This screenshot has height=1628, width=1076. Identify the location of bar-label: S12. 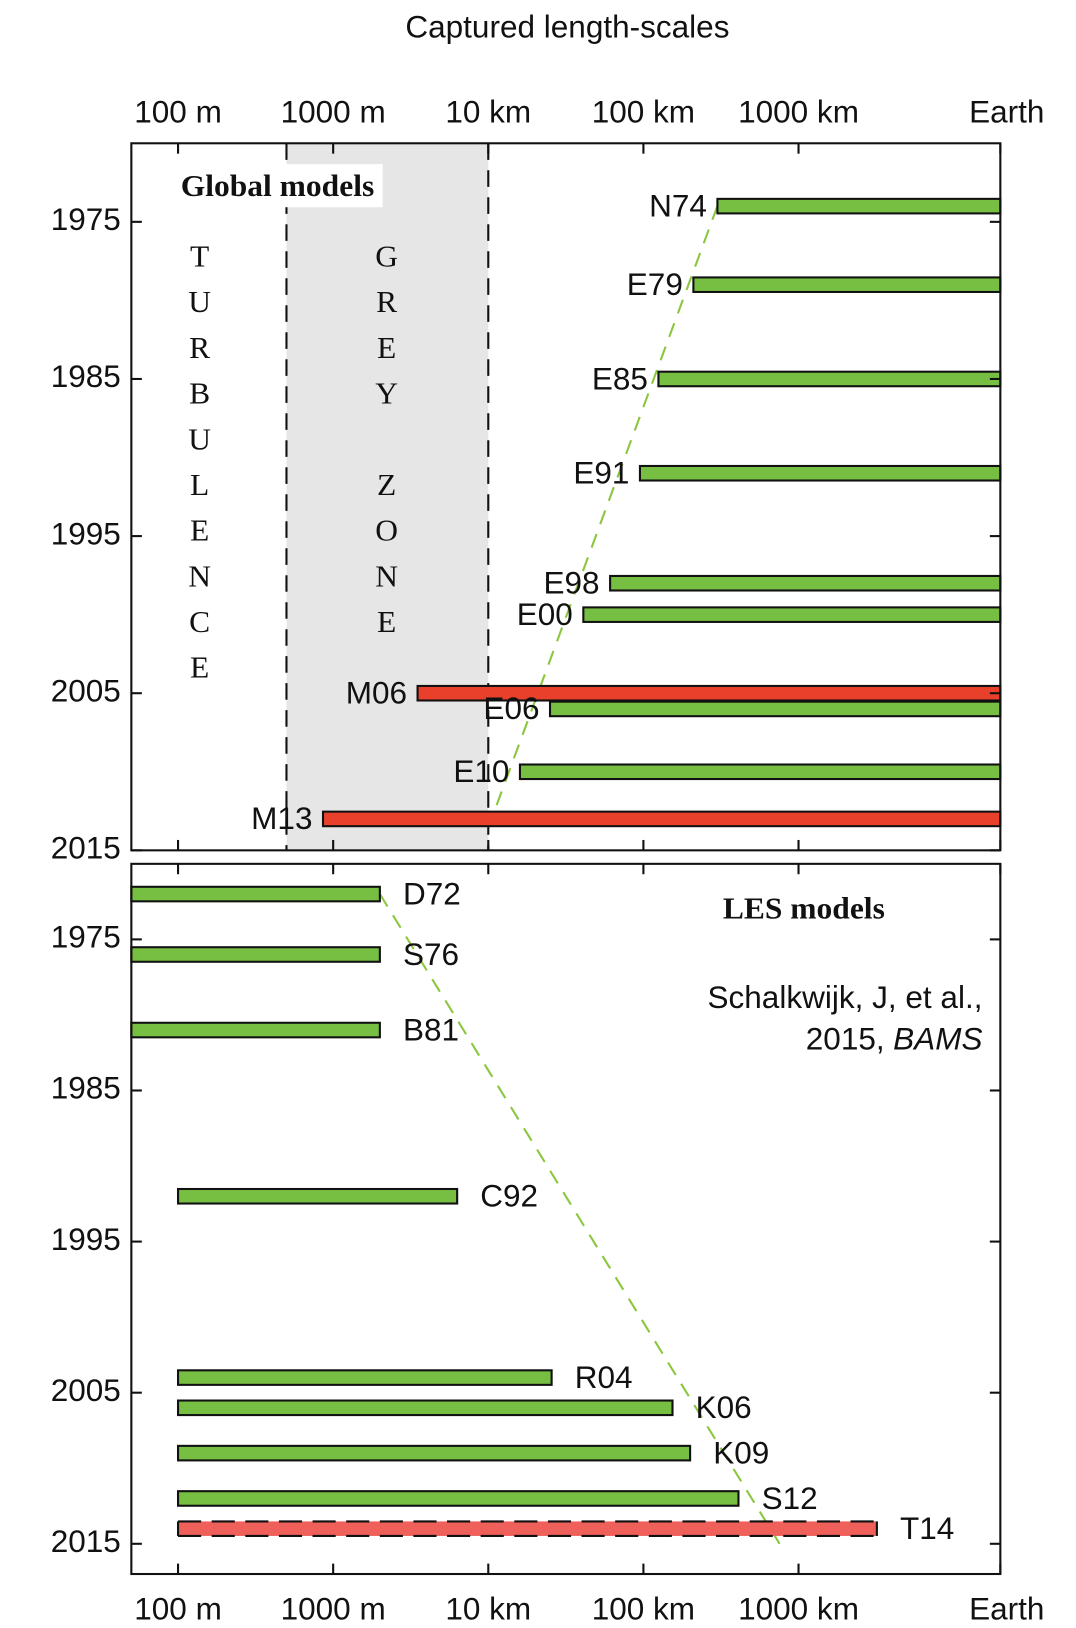
(790, 1498).